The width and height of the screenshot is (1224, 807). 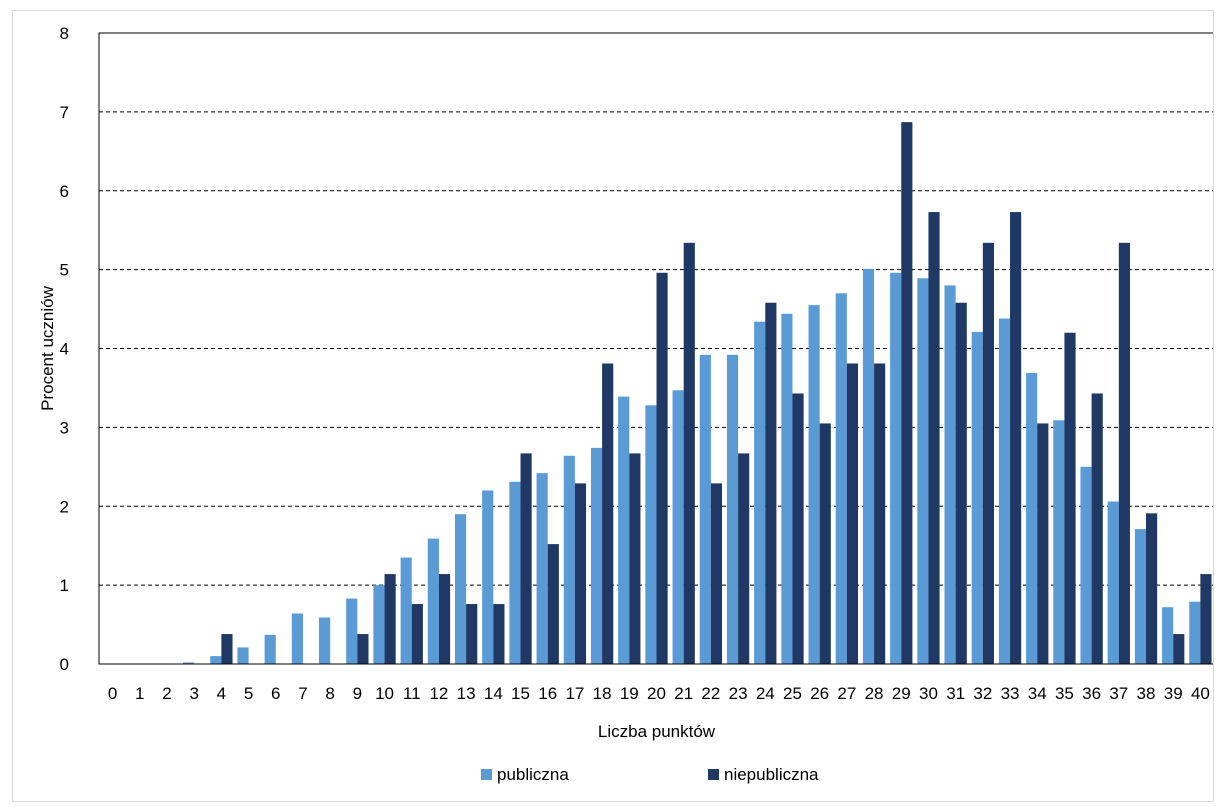 I want to click on x-tick-label: 38, so click(x=1146, y=693).